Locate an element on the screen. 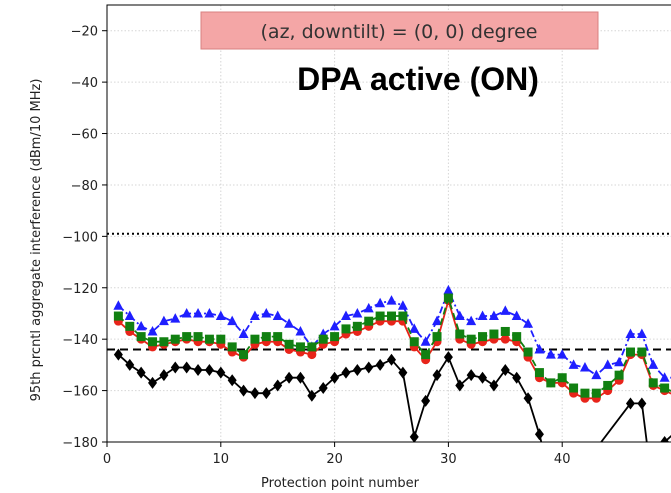  y-tick-label: −120 is located at coordinates (80, 289).